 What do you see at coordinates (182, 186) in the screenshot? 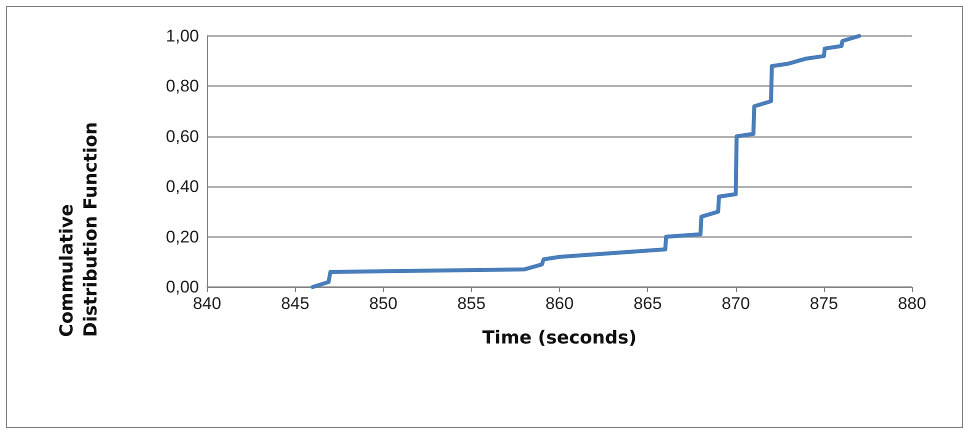
I see `y-tick-label: 0,40` at bounding box center [182, 186].